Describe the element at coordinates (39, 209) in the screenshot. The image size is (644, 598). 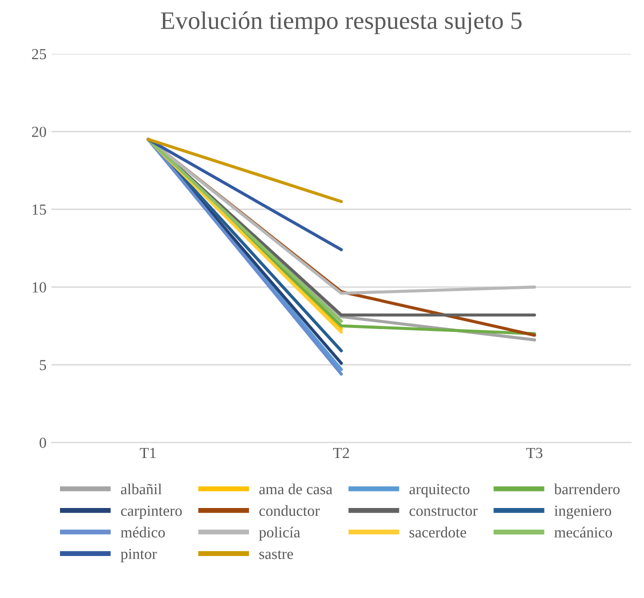
I see `y-tick-label: 15` at that location.